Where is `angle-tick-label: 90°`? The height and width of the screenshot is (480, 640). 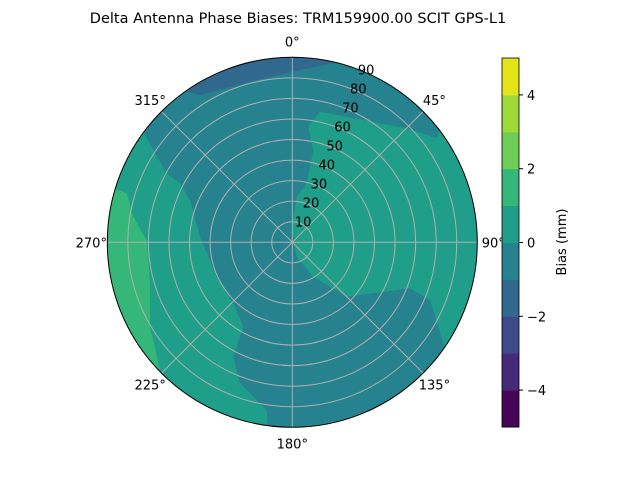
angle-tick-label: 90° is located at coordinates (493, 243).